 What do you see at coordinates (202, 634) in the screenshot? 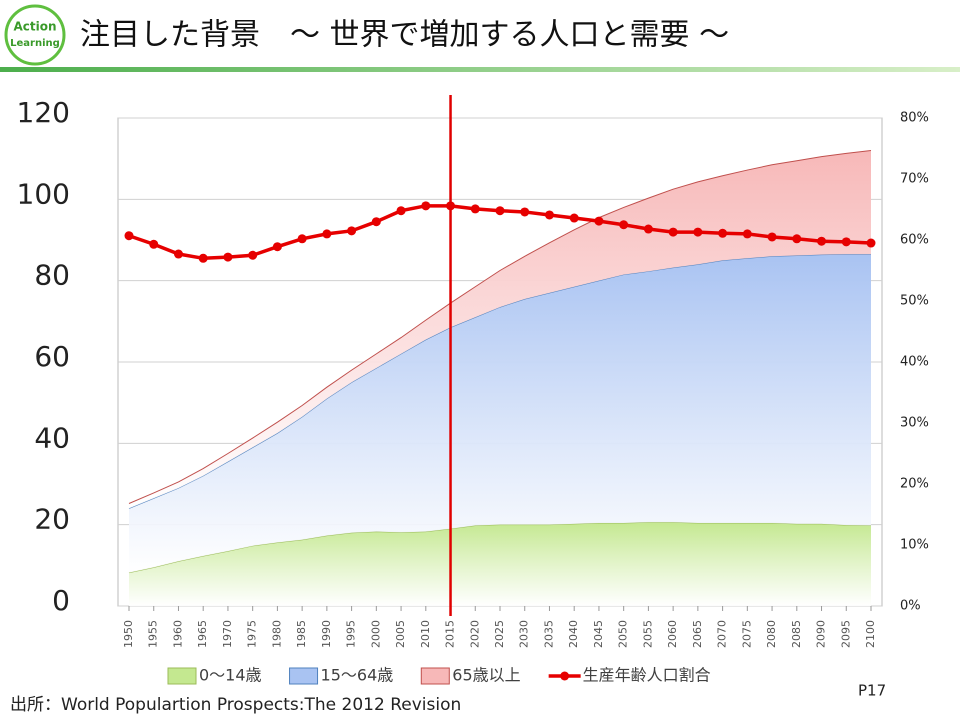
I see `x-tick-label: 1965` at bounding box center [202, 634].